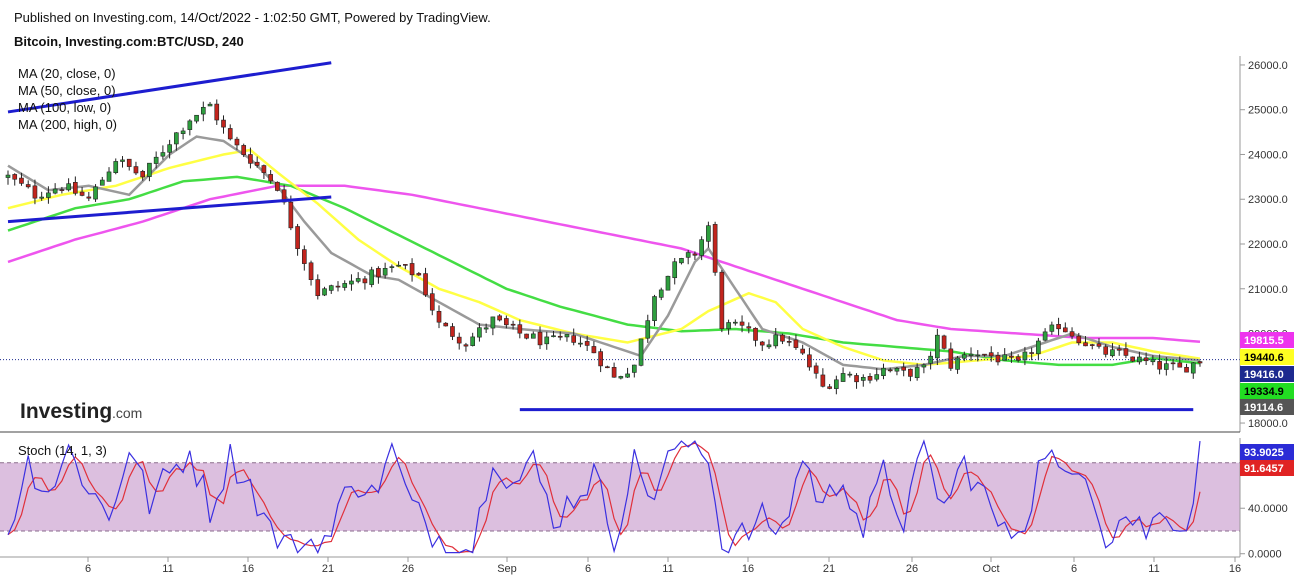 The image size is (1299, 585). What do you see at coordinates (1268, 111) in the screenshot?
I see `price-tick-label: 25000.0` at bounding box center [1268, 111].